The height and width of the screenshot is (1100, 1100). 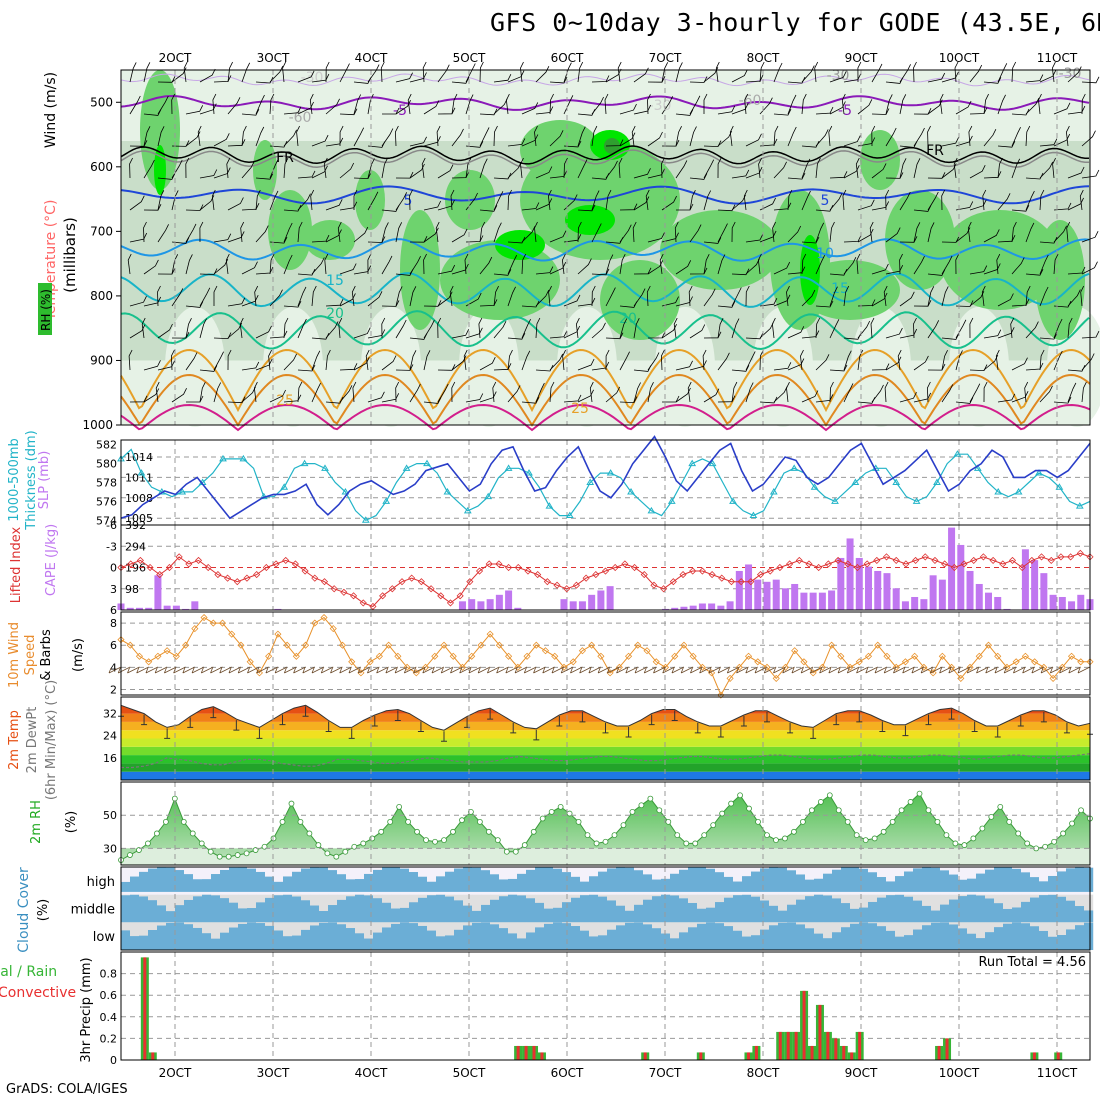 I want to click on axis-label: Lifted Index, so click(x=16, y=564).